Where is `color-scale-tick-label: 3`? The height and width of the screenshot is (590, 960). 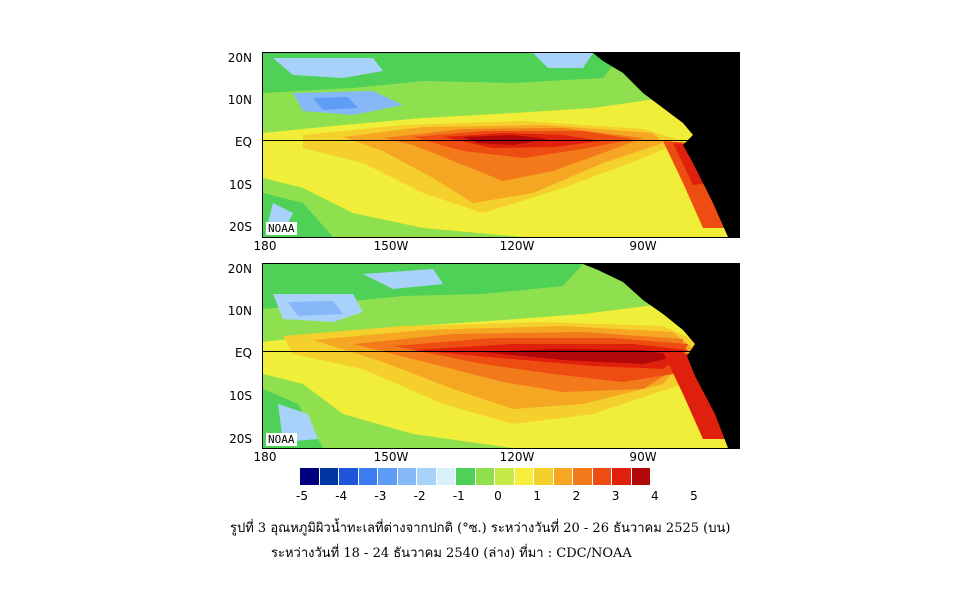
color-scale-tick-label: 3 is located at coordinates (615, 496).